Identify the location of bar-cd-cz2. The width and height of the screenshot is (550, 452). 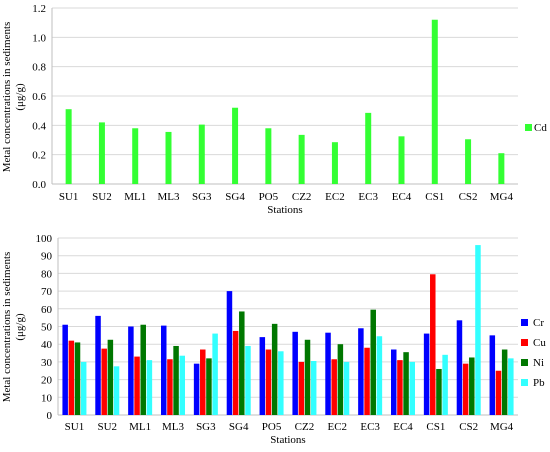
(301, 159).